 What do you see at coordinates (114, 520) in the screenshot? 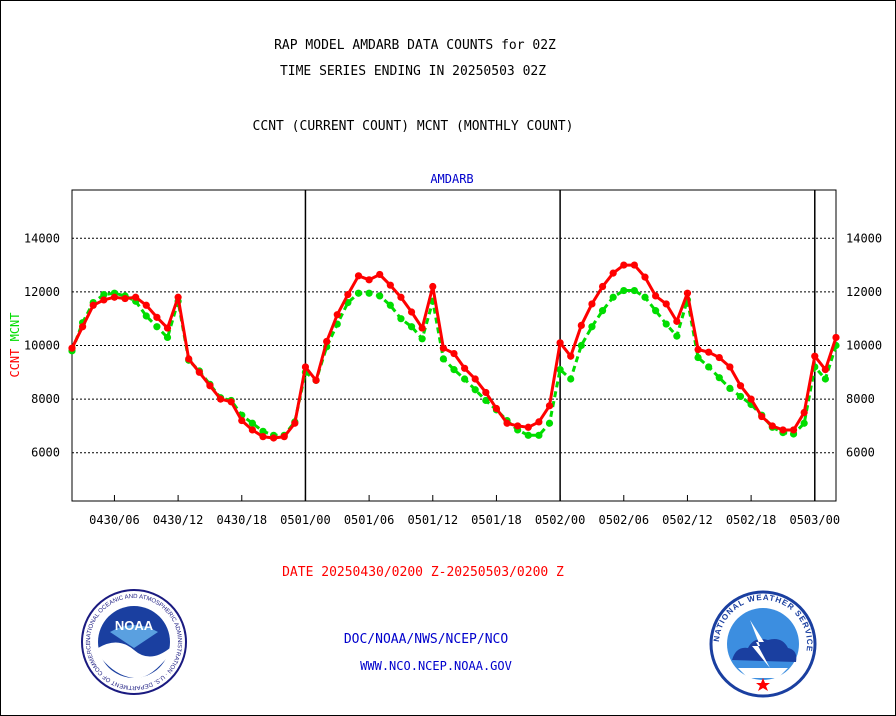
I see `x-tick-label: 0430/06` at bounding box center [114, 520].